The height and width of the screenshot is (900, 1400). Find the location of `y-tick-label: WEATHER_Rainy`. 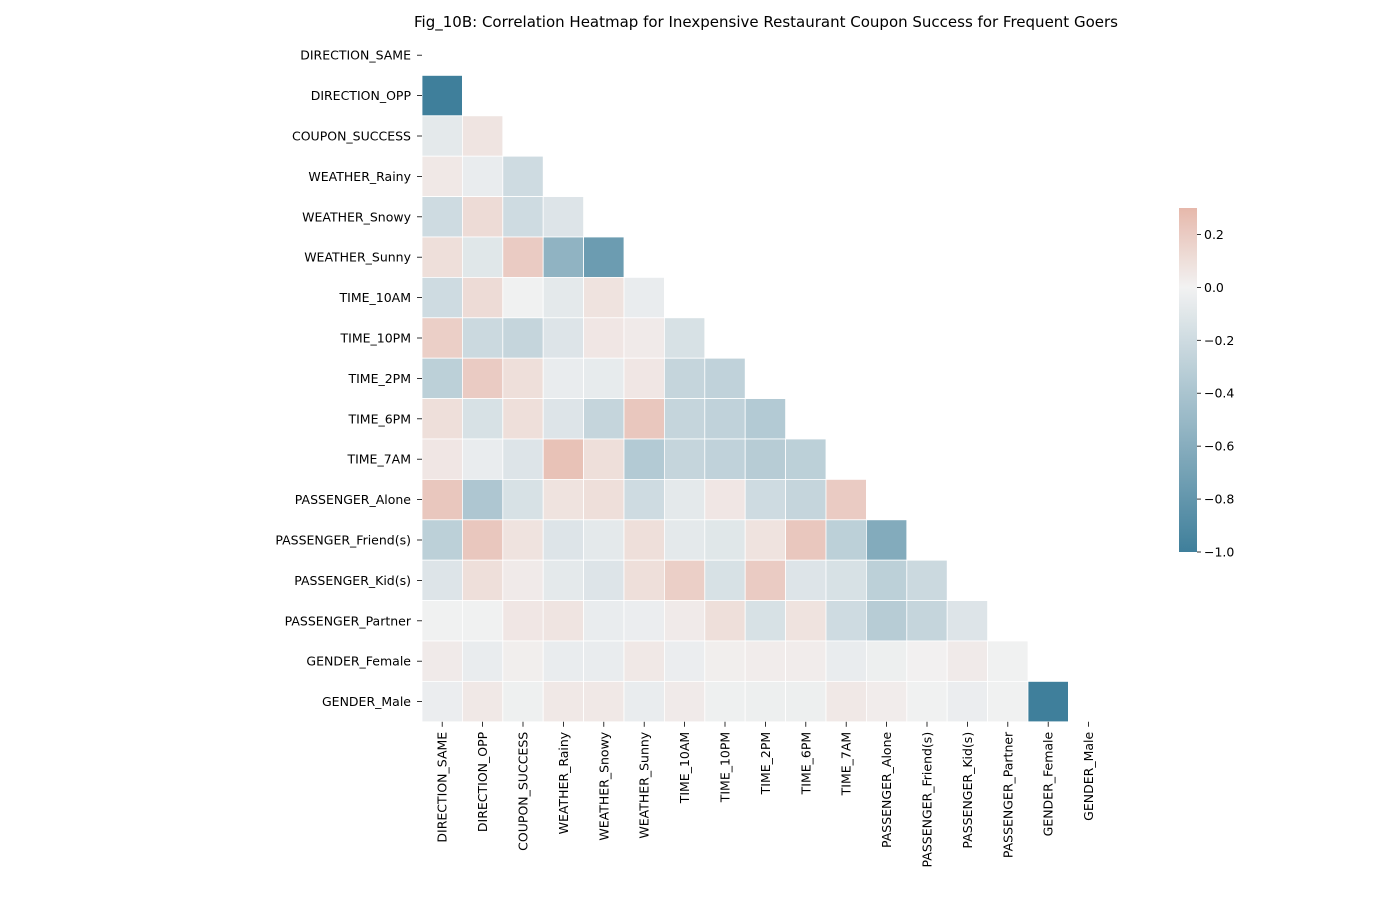

y-tick-label: WEATHER_Rainy is located at coordinates (359, 176).